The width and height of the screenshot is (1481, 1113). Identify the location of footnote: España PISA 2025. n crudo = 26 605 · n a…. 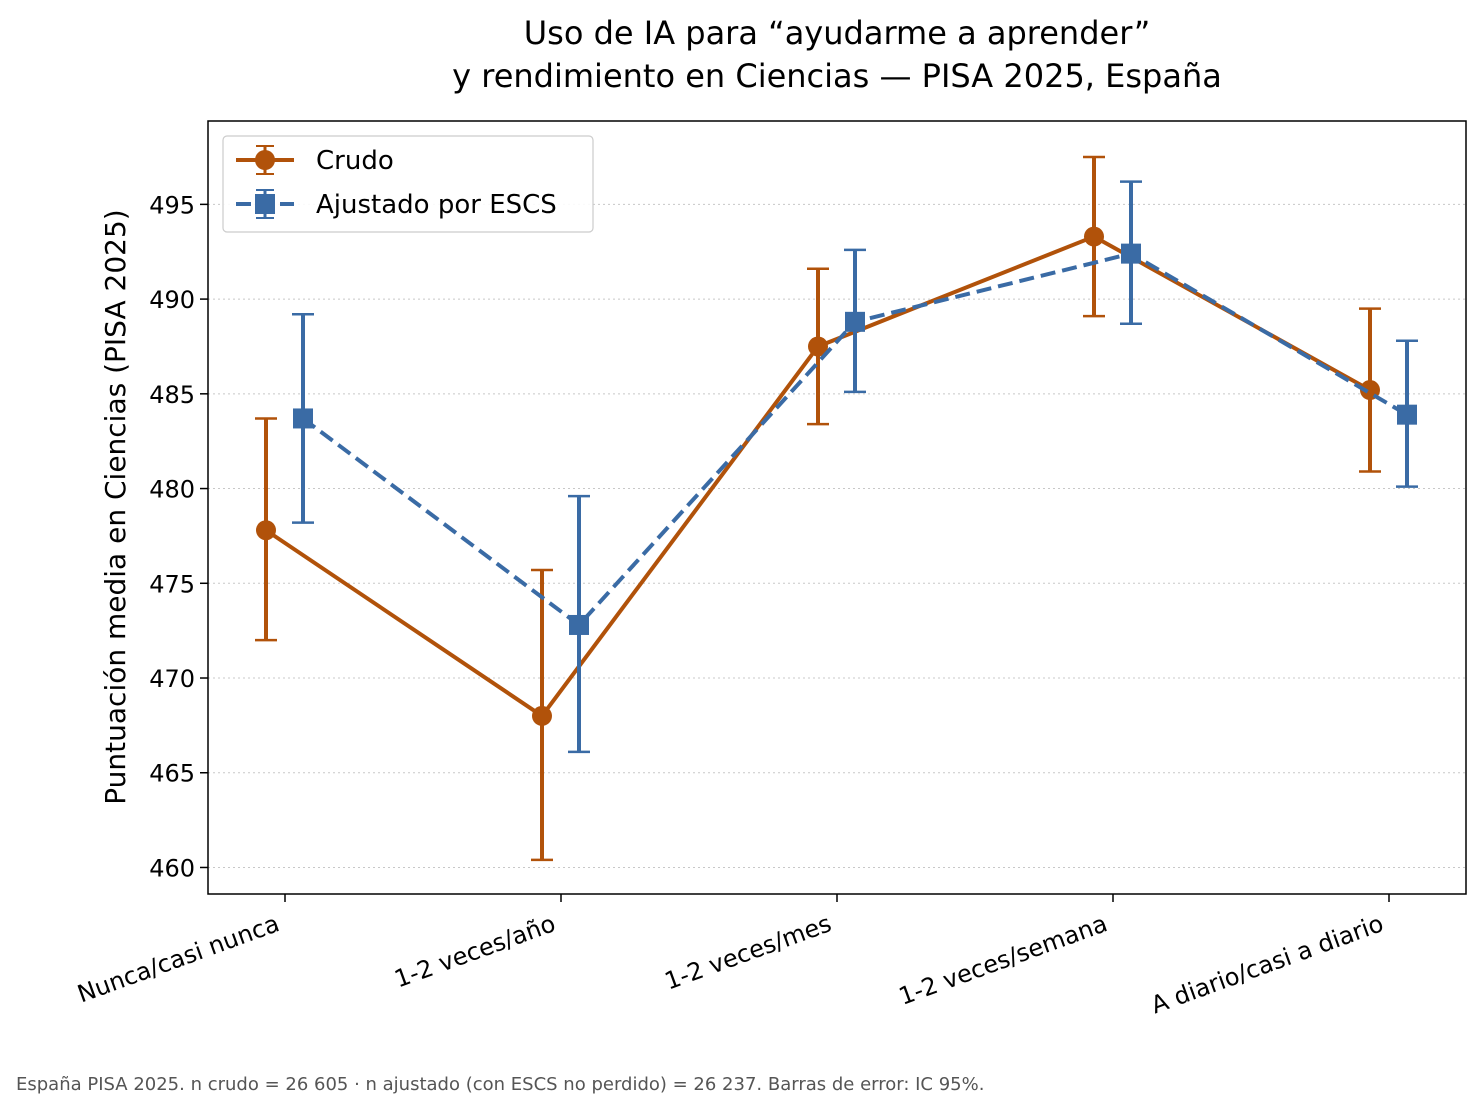
(500, 1084).